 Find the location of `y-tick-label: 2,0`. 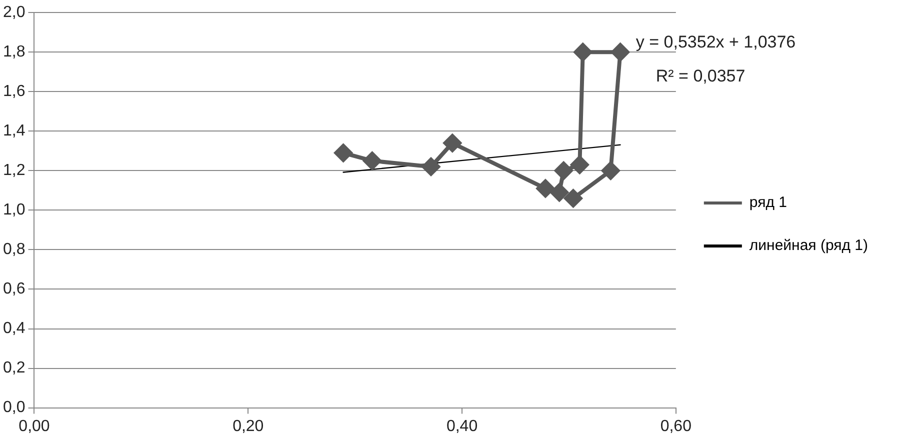

y-tick-label: 2,0 is located at coordinates (14, 13).